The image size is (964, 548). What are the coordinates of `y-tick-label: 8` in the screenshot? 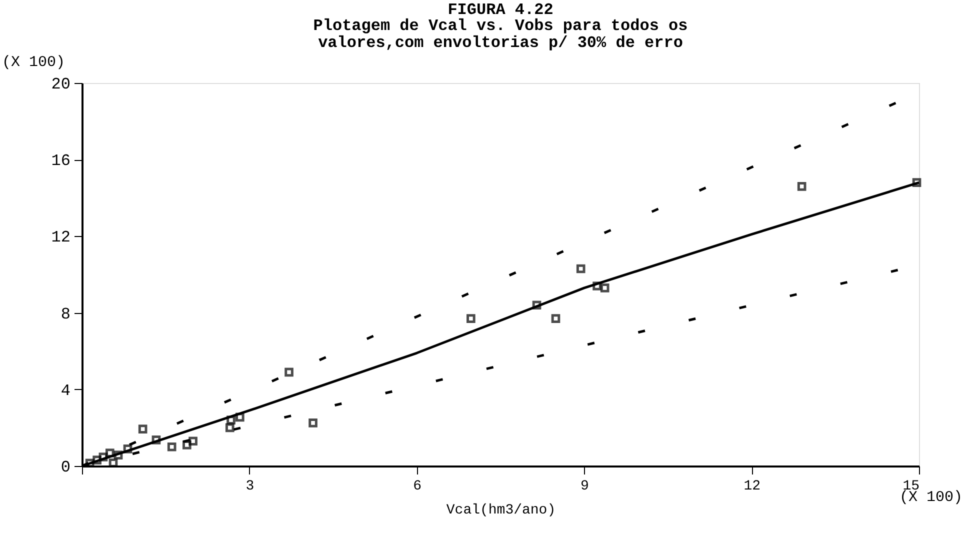 It's located at (65, 314).